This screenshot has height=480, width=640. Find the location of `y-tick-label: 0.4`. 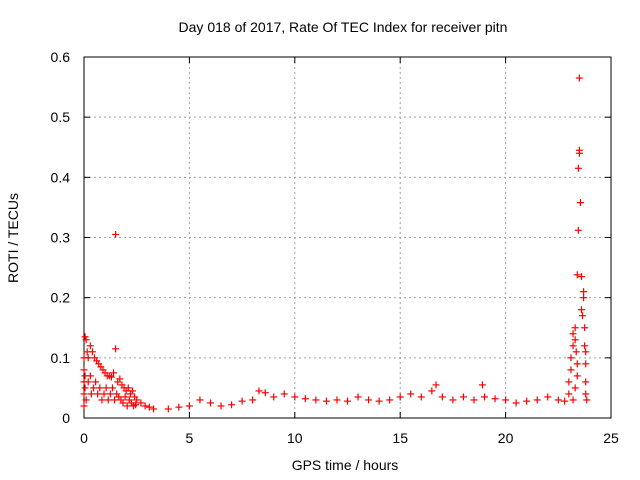

y-tick-label: 0.4 is located at coordinates (61, 177).